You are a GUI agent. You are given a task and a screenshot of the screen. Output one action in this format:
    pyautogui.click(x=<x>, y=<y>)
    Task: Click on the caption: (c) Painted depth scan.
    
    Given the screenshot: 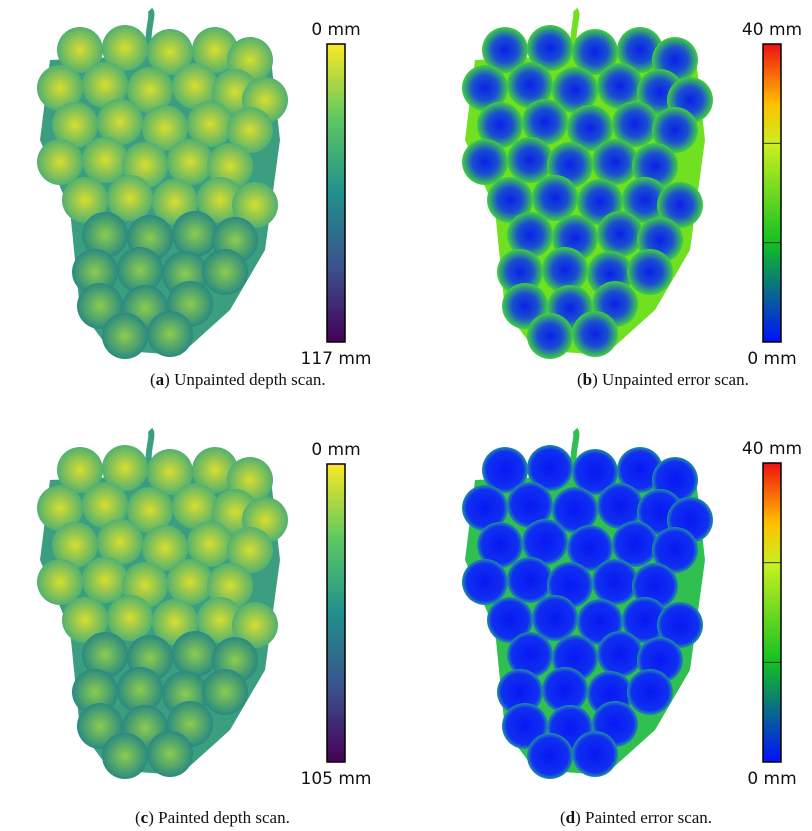 What is the action you would take?
    pyautogui.click(x=212, y=818)
    